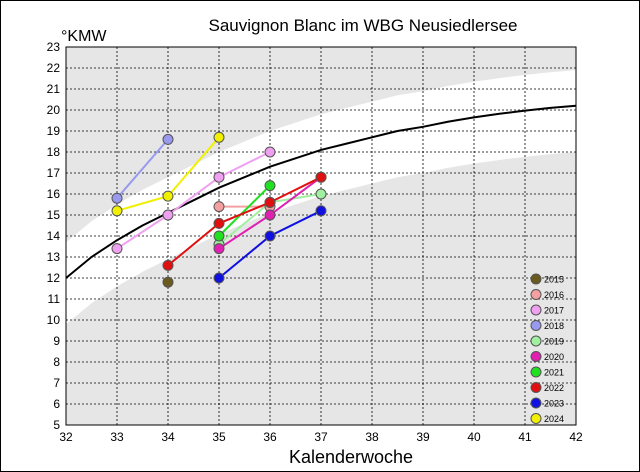 The width and height of the screenshot is (640, 472). I want to click on legend-label-2016: 2016, so click(554, 295).